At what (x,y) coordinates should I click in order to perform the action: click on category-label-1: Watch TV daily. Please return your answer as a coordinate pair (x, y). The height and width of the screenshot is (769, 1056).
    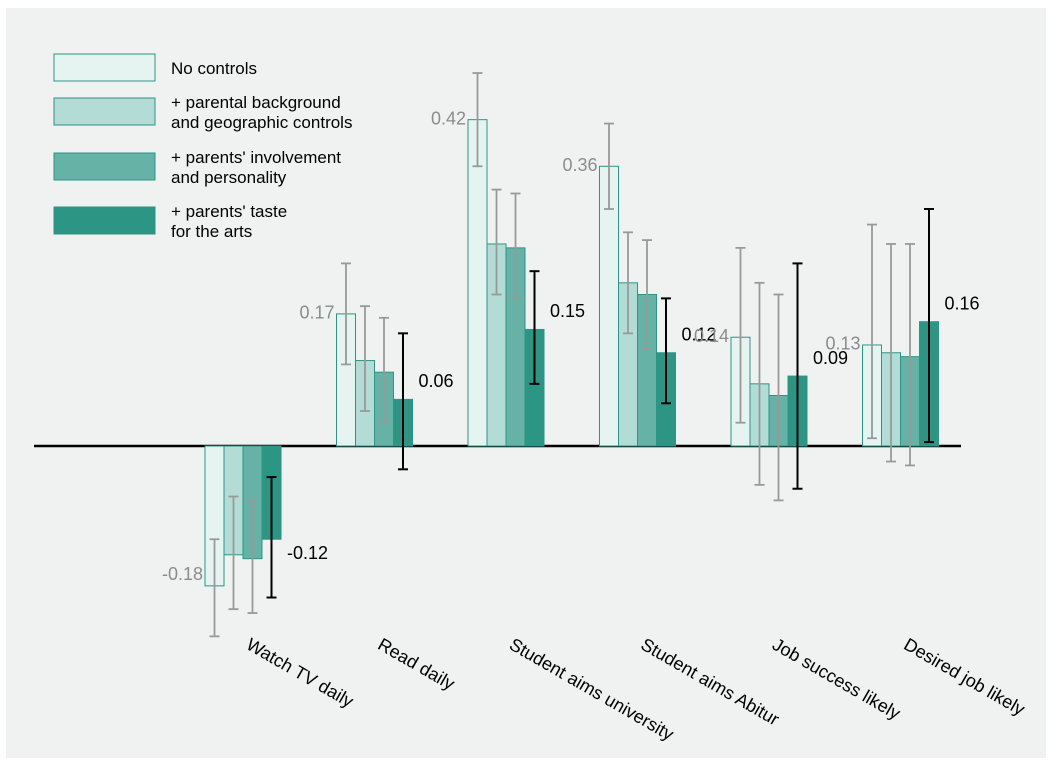
    Looking at the image, I should click on (300, 672).